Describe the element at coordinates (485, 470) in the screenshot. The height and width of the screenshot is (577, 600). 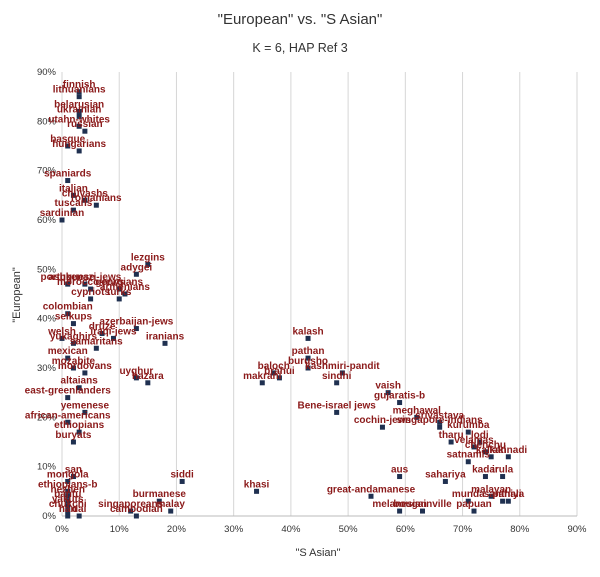
I see `data-label: kadar` at that location.